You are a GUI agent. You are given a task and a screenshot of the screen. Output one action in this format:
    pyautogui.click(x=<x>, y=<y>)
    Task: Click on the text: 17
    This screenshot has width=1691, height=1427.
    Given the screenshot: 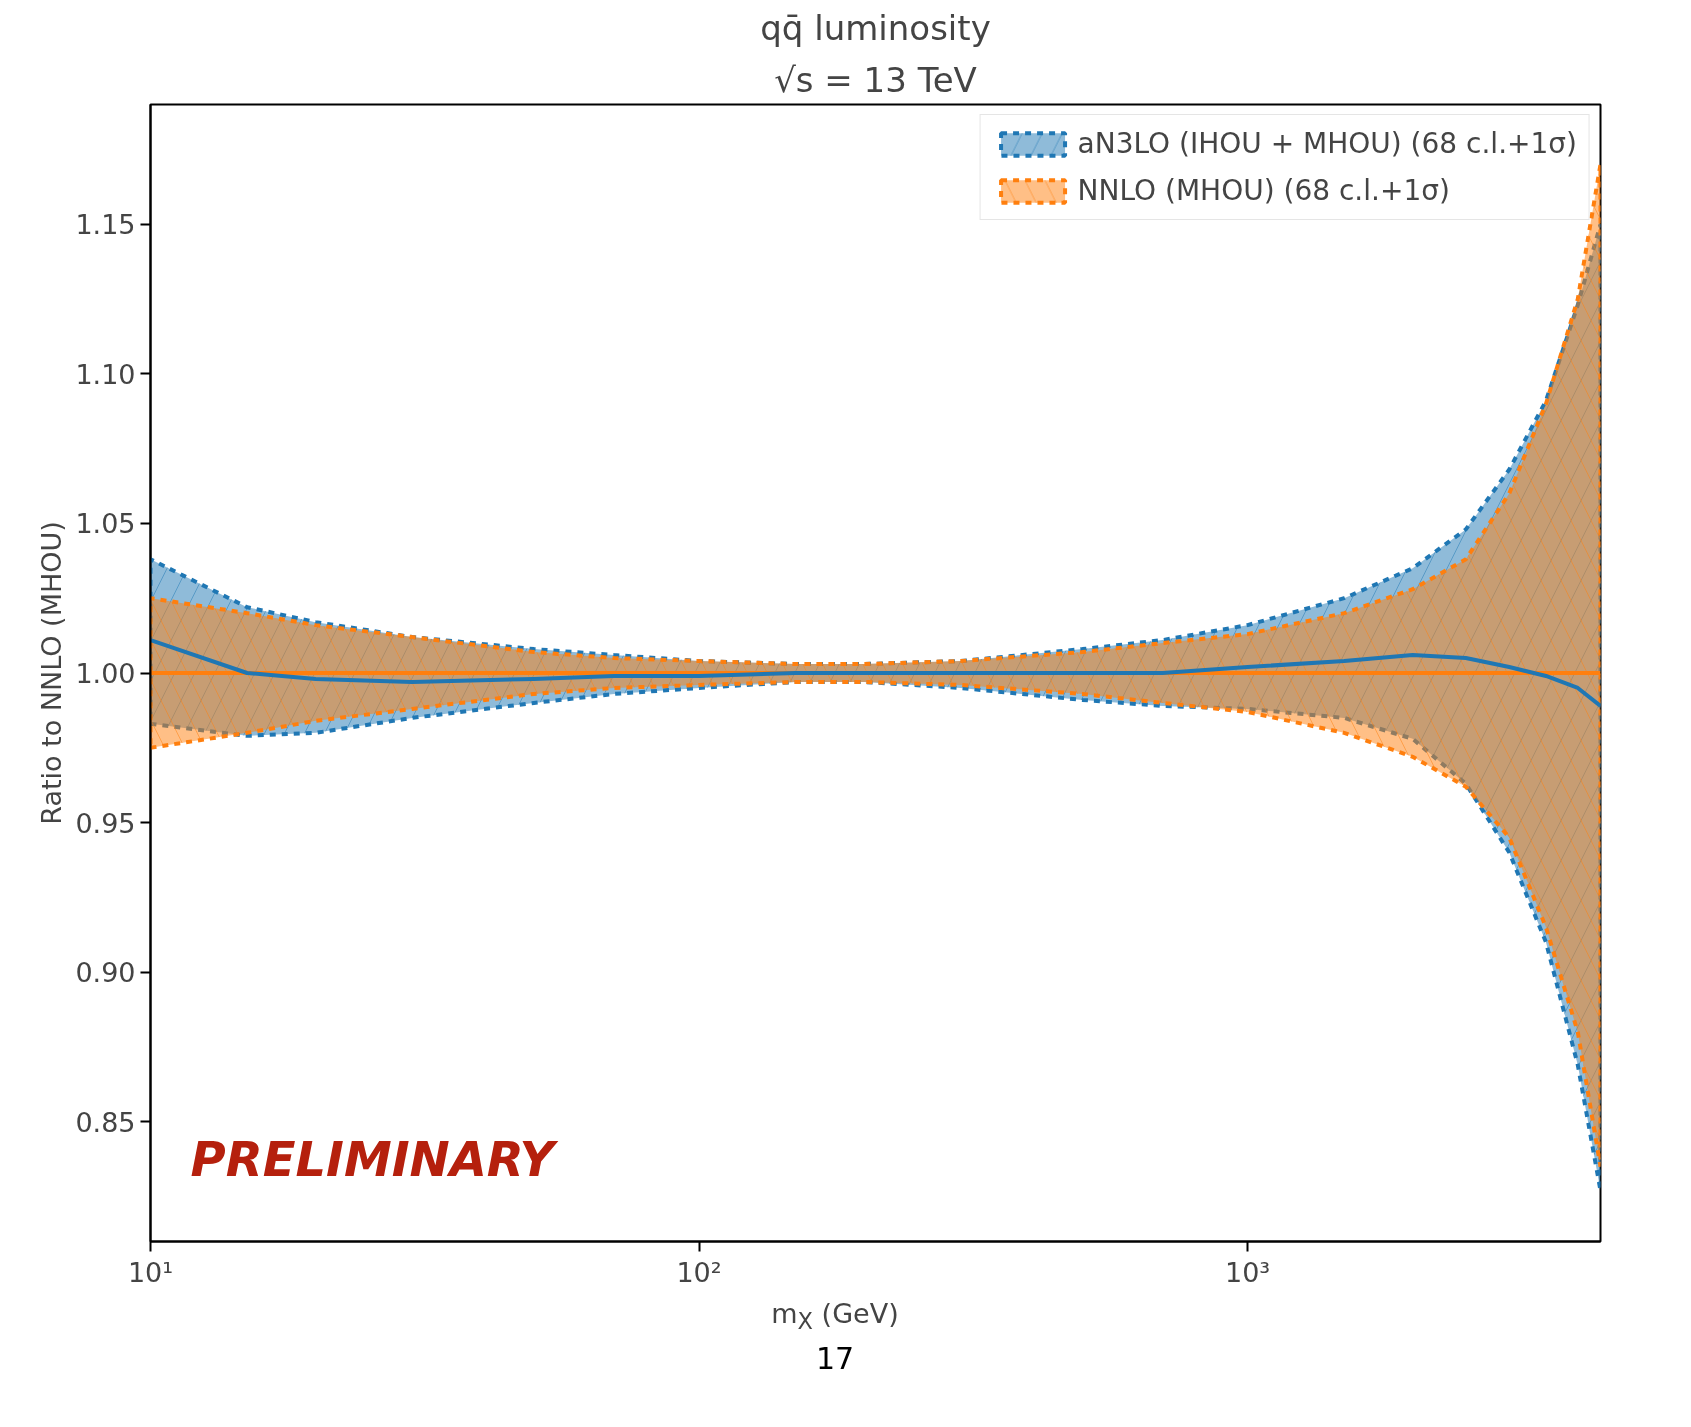 What is the action you would take?
    pyautogui.click(x=835, y=1358)
    